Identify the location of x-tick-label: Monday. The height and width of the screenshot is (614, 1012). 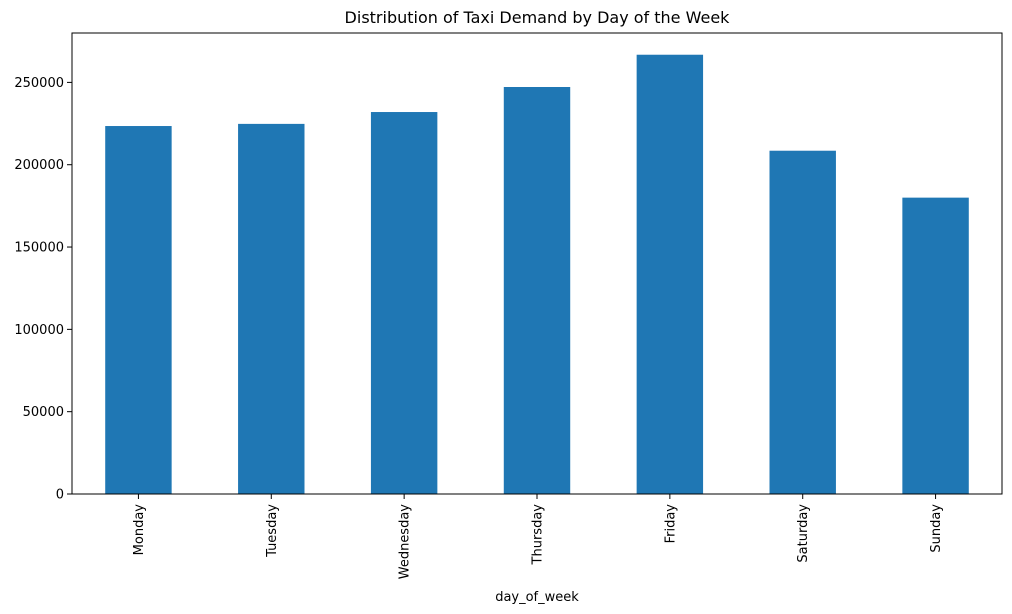
(139, 530).